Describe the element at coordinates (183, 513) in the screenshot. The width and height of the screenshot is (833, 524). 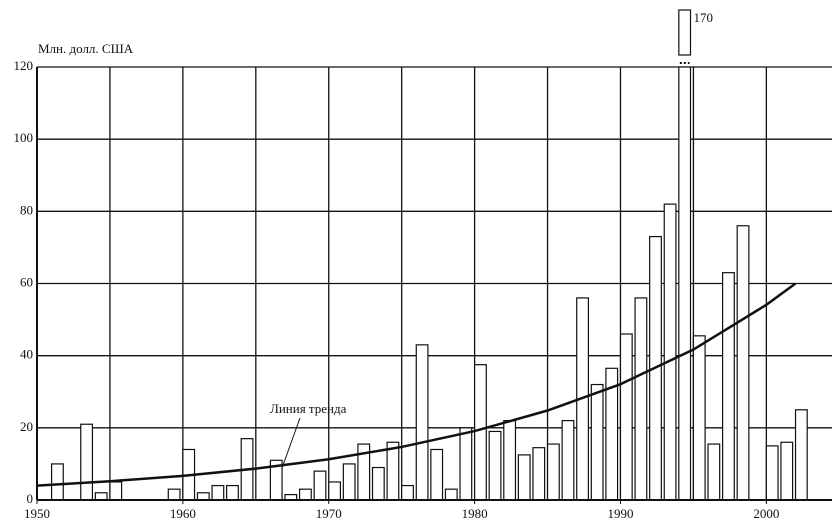
I see `x-tick-label: 1960` at that location.